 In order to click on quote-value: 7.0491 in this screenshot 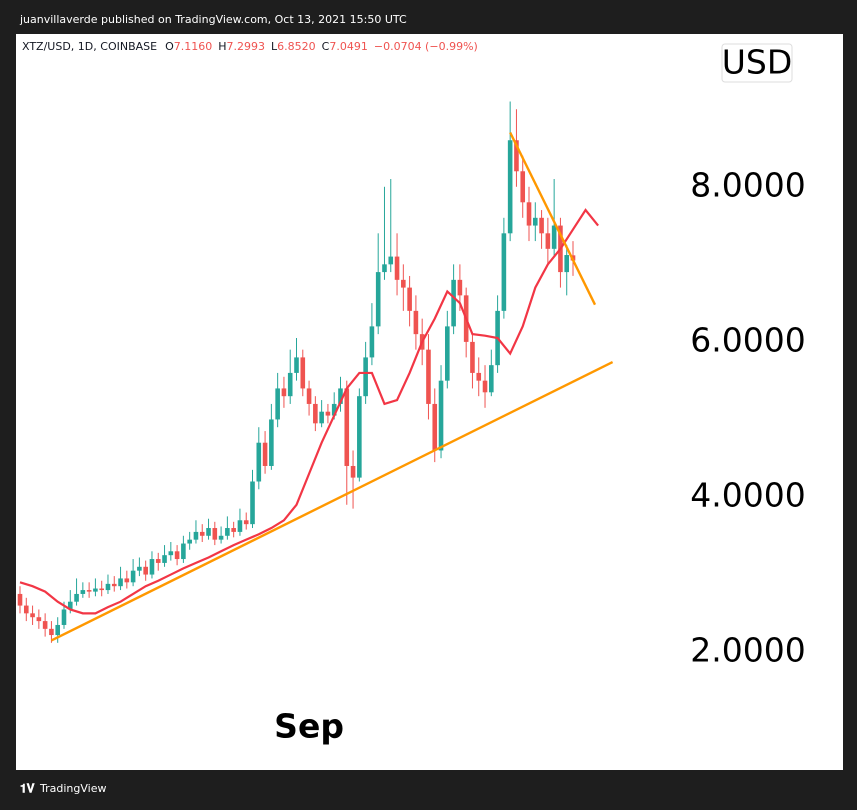, I will do `click(348, 46)`.